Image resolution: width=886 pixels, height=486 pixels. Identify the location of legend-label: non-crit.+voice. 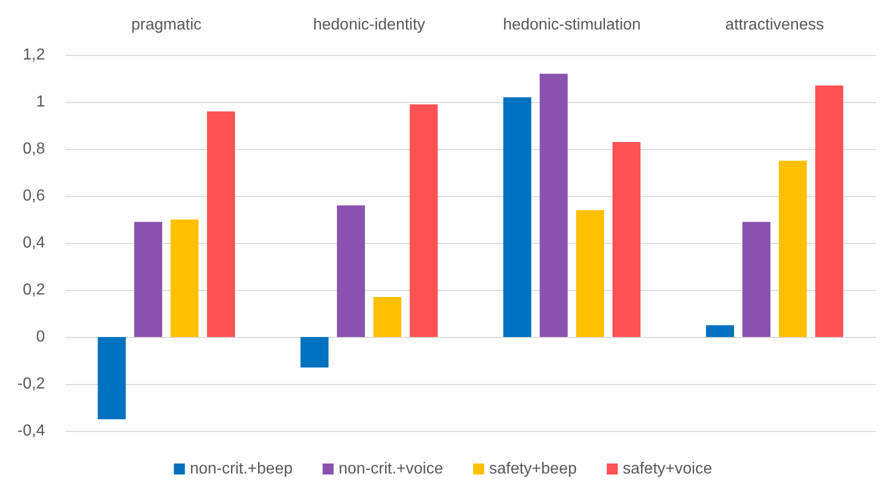
(391, 469).